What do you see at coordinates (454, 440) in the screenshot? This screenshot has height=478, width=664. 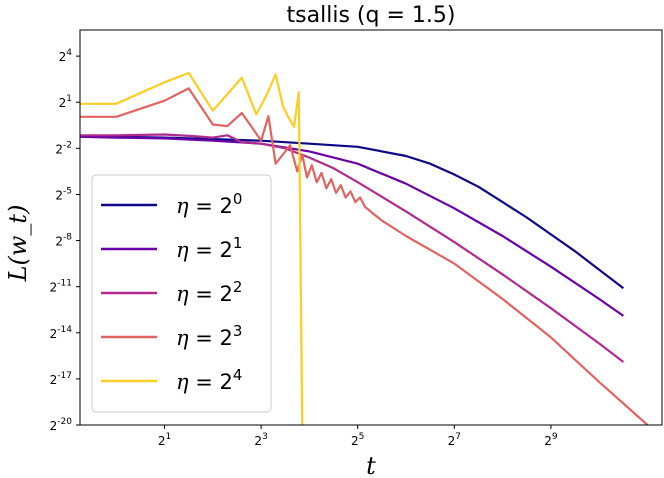 I see `x-tick-label: 27` at bounding box center [454, 440].